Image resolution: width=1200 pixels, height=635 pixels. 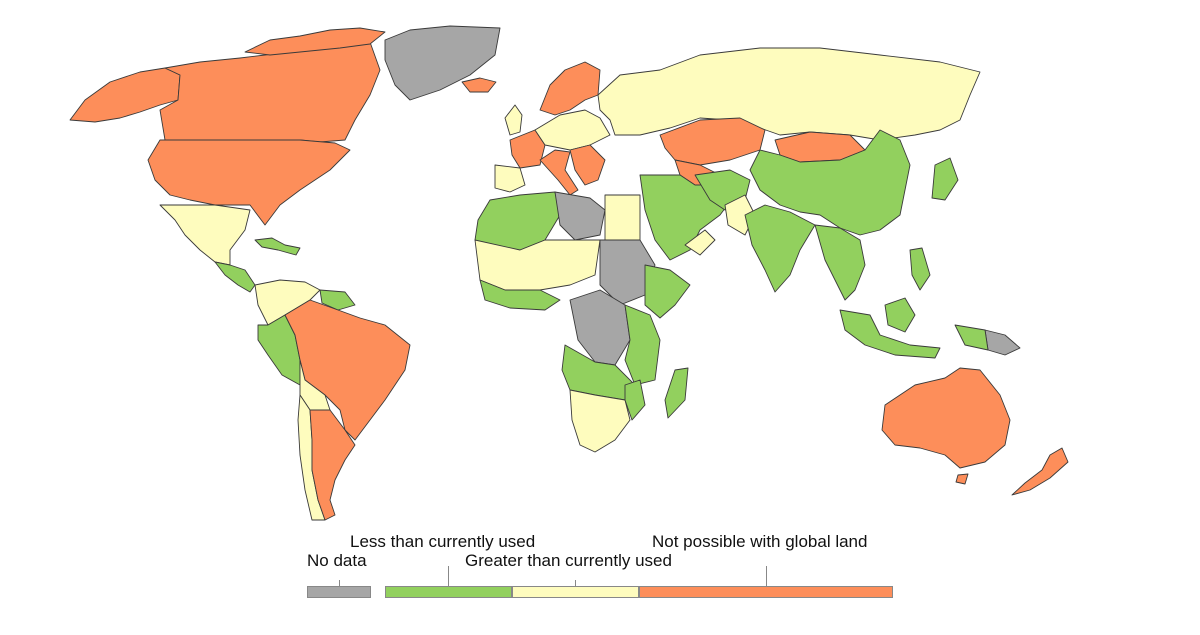 I want to click on legend-label-greater: Greater than currently used, so click(x=568, y=560).